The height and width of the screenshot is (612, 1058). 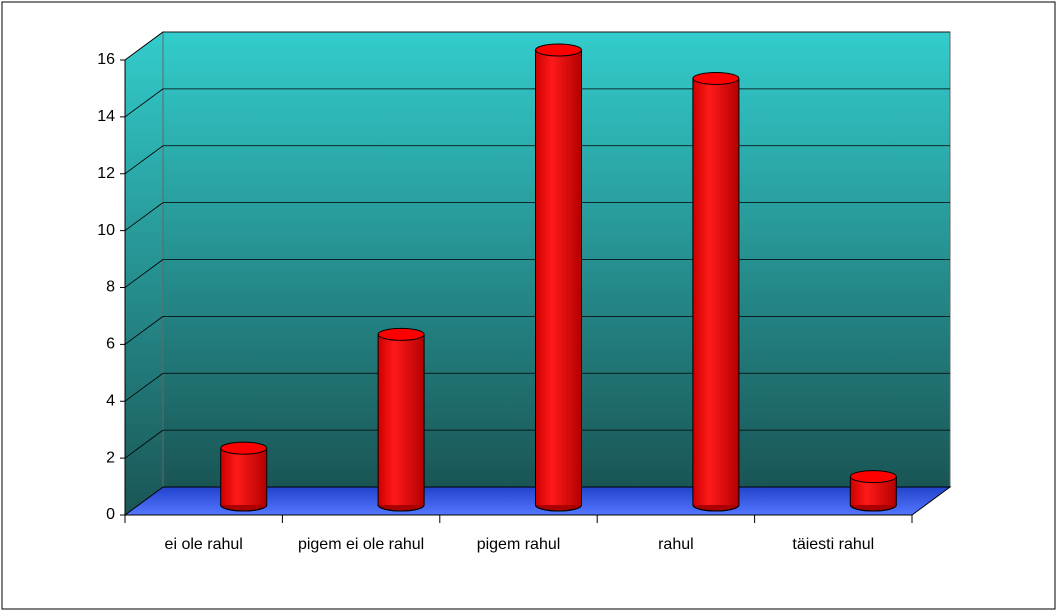 What do you see at coordinates (110, 287) in the screenshot?
I see `y-tick-label: 8` at bounding box center [110, 287].